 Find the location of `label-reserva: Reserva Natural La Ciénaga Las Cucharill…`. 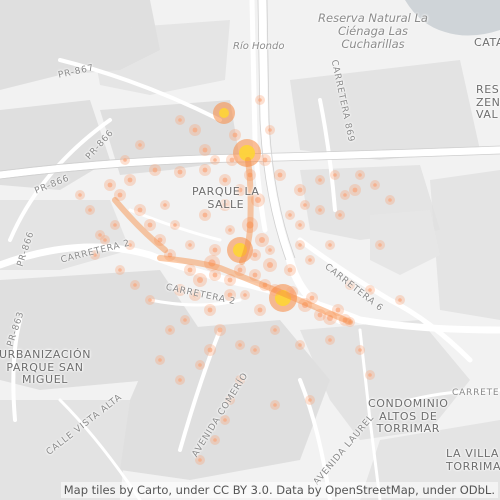

label-reserva: Reserva Natural La Ciénaga Las Cucharill… is located at coordinates (373, 31).